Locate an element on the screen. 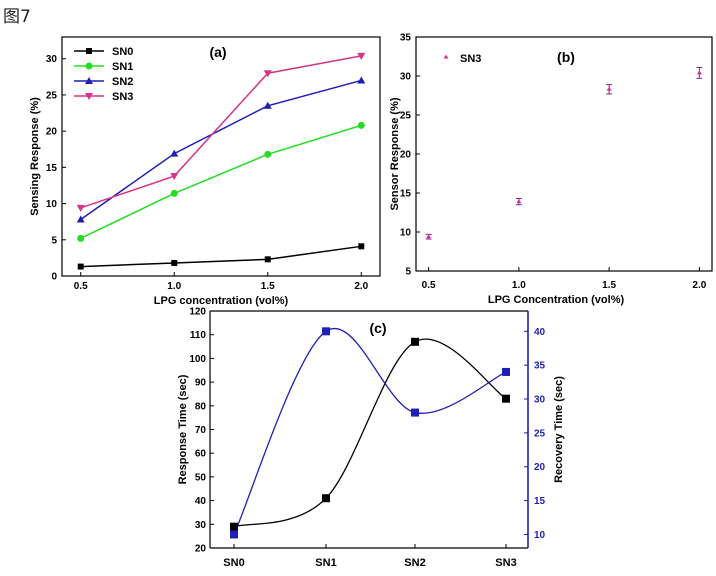 Image resolution: width=716 pixels, height=576 pixels. x-tick-label: 2.0 is located at coordinates (699, 285).